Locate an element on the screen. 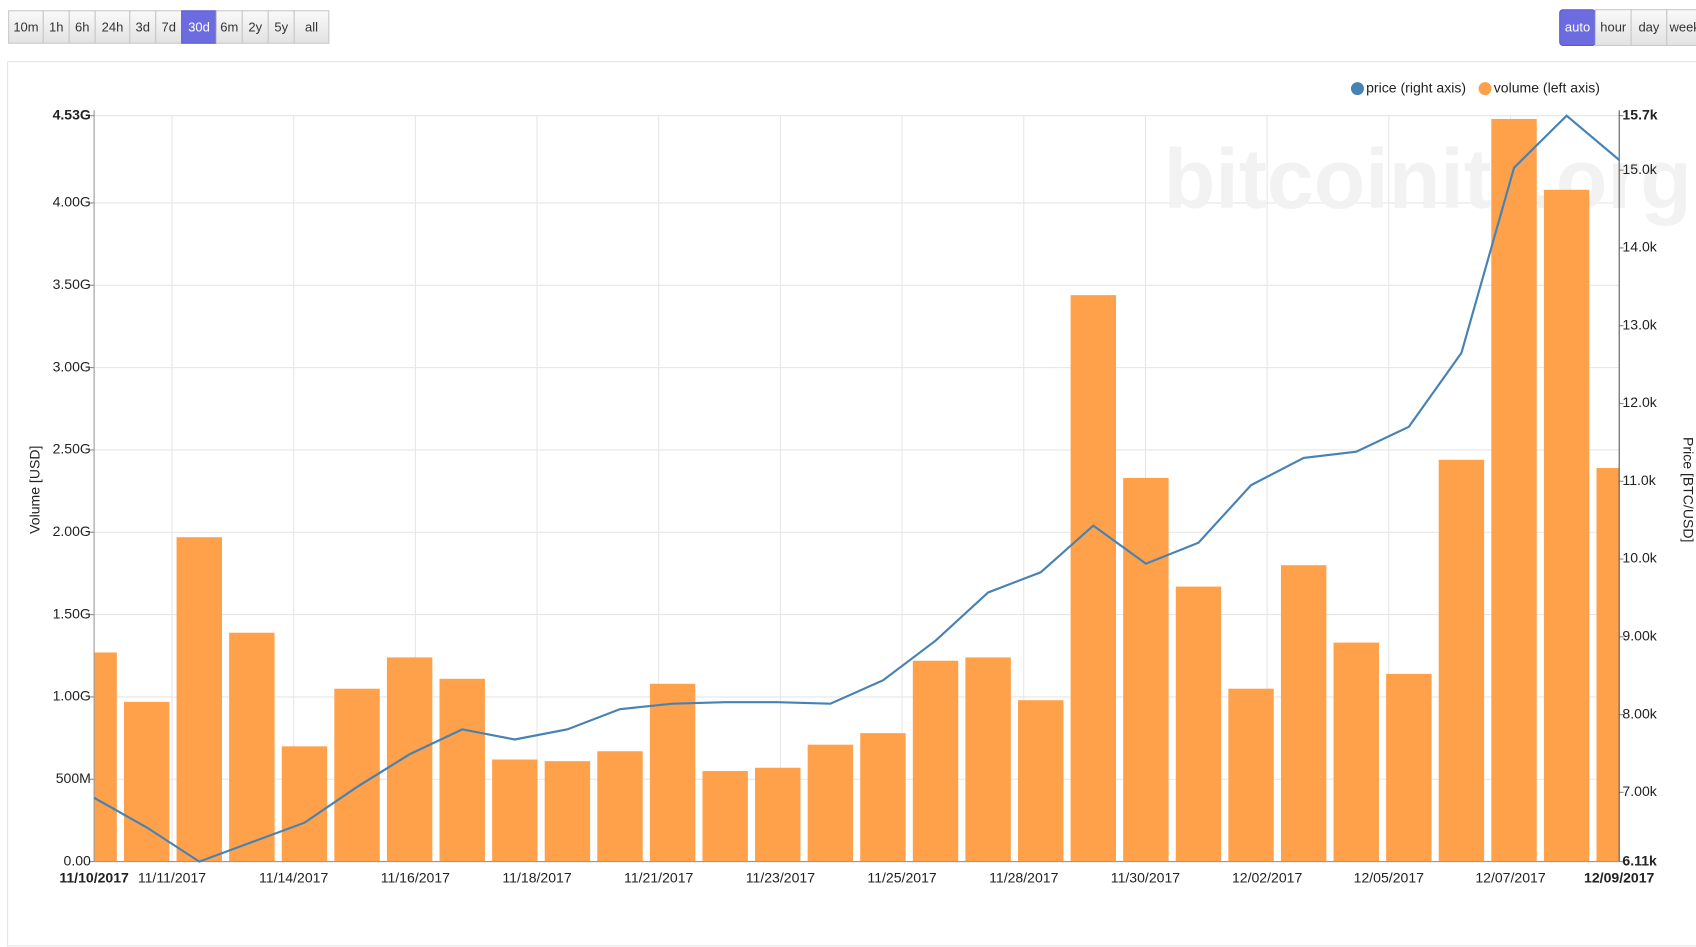 The height and width of the screenshot is (947, 1696). range-button-label: 6h is located at coordinates (82, 27).